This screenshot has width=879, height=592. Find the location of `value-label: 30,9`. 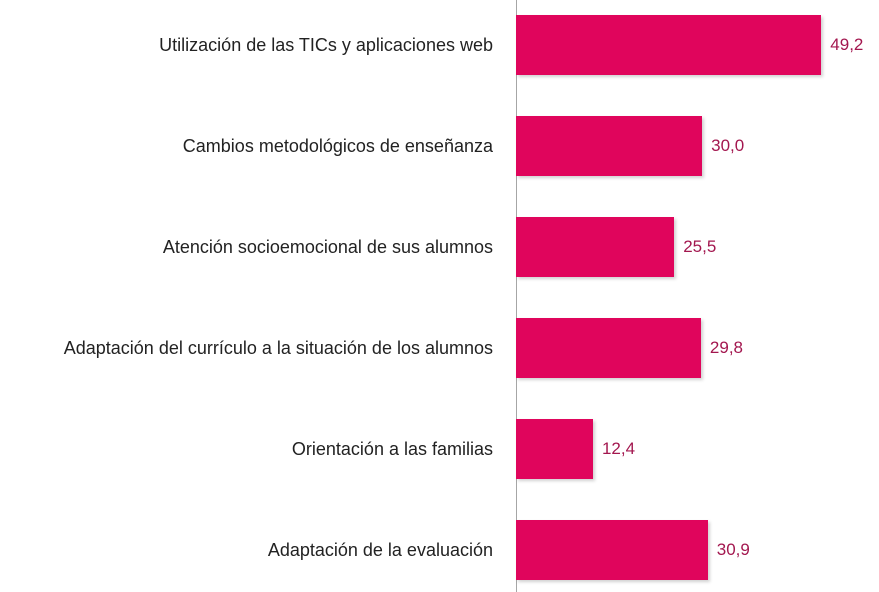

value-label: 30,9 is located at coordinates (733, 549).